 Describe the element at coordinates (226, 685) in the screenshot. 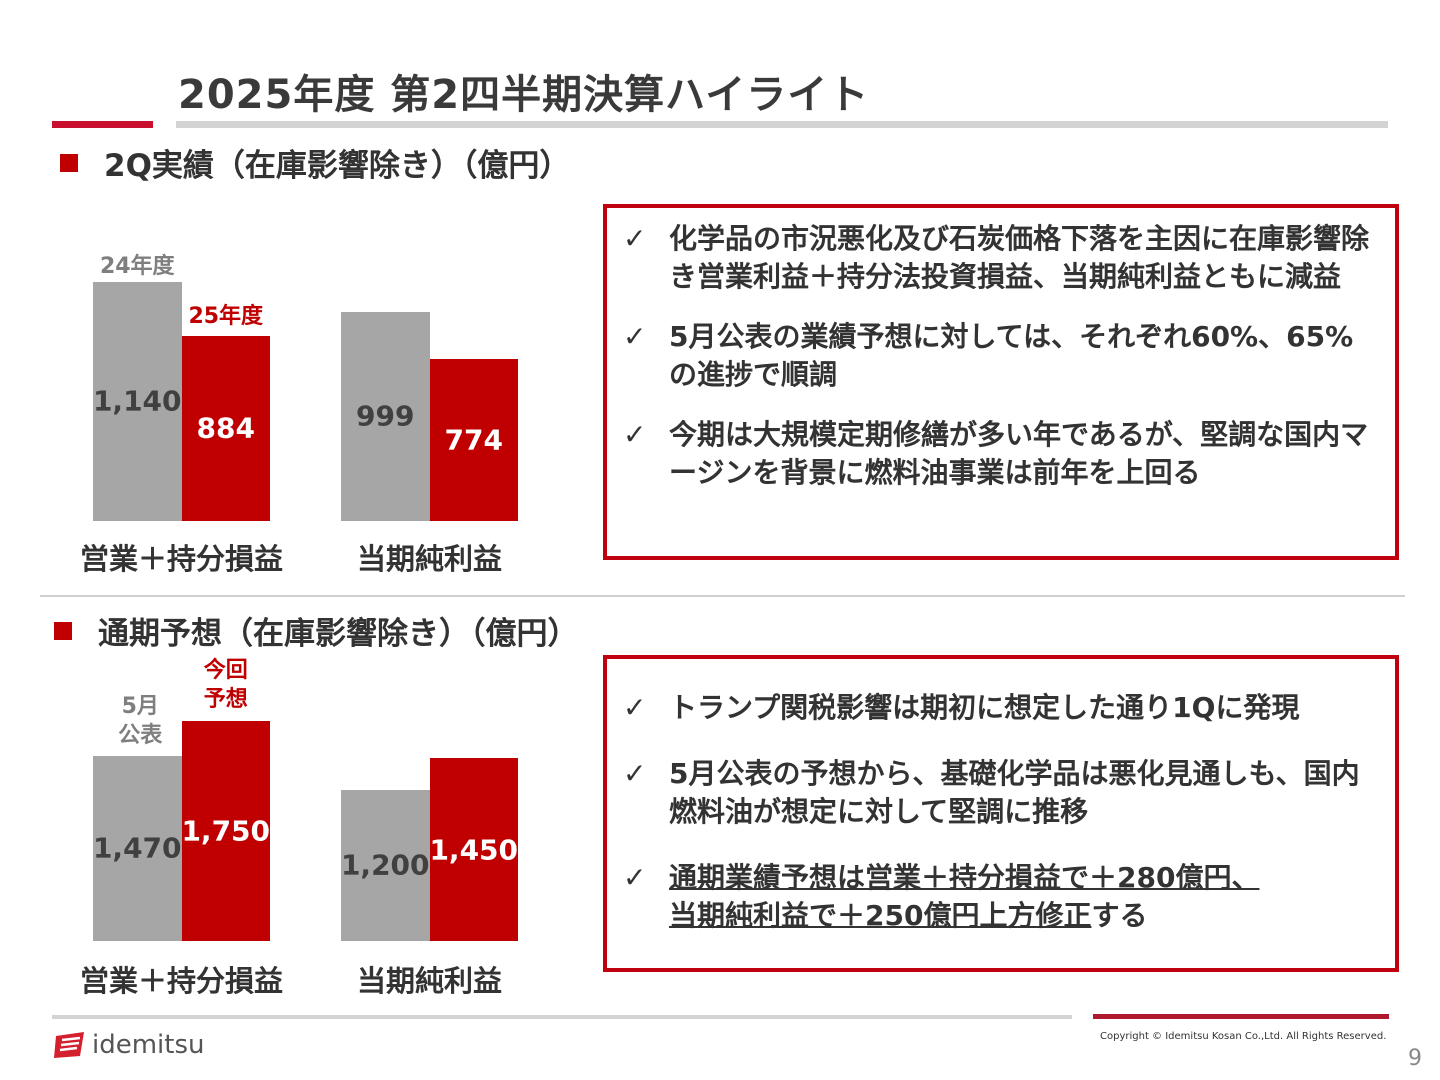

I see `legend-label: 今回 予想` at that location.